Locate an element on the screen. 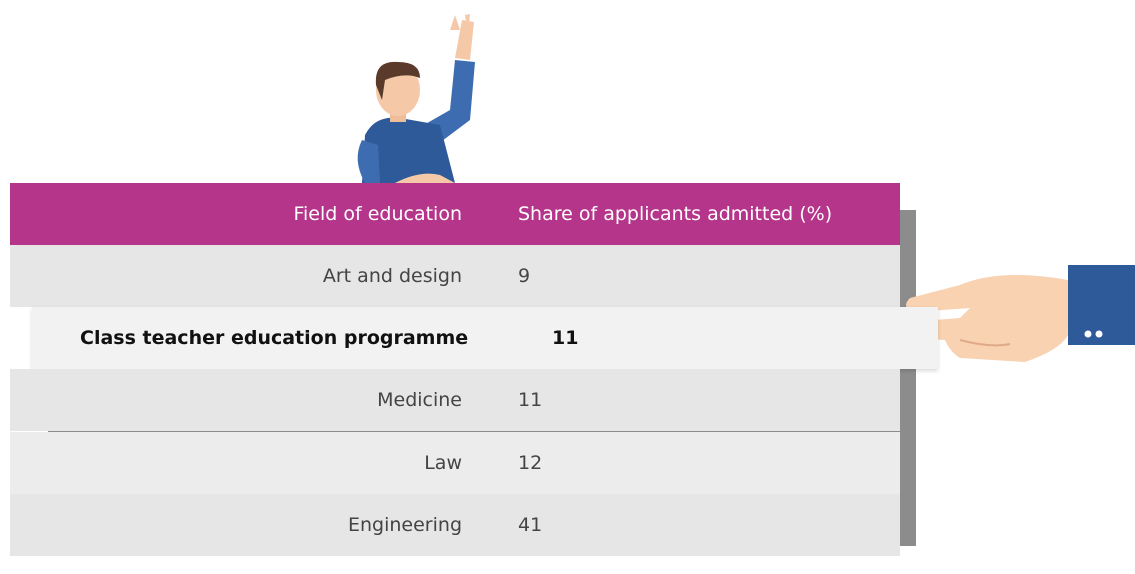  table-cell: Class teacher education programme is located at coordinates (274, 338).